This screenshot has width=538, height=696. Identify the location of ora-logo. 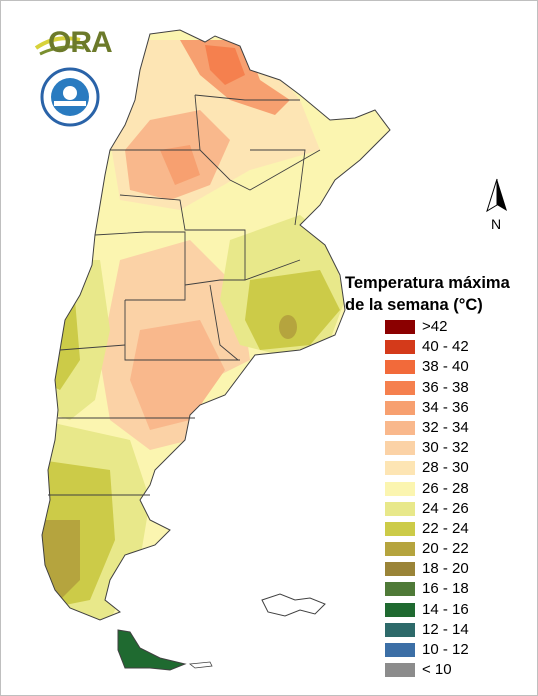
(69, 44).